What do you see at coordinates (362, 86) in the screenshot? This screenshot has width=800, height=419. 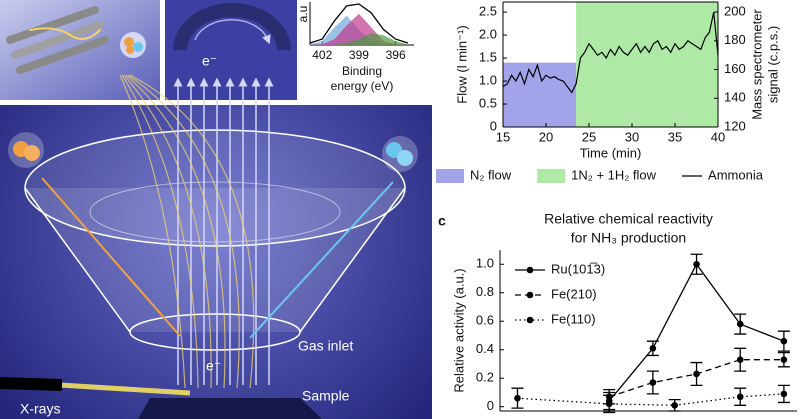 I see `x-axis-label: energy (eV)` at bounding box center [362, 86].